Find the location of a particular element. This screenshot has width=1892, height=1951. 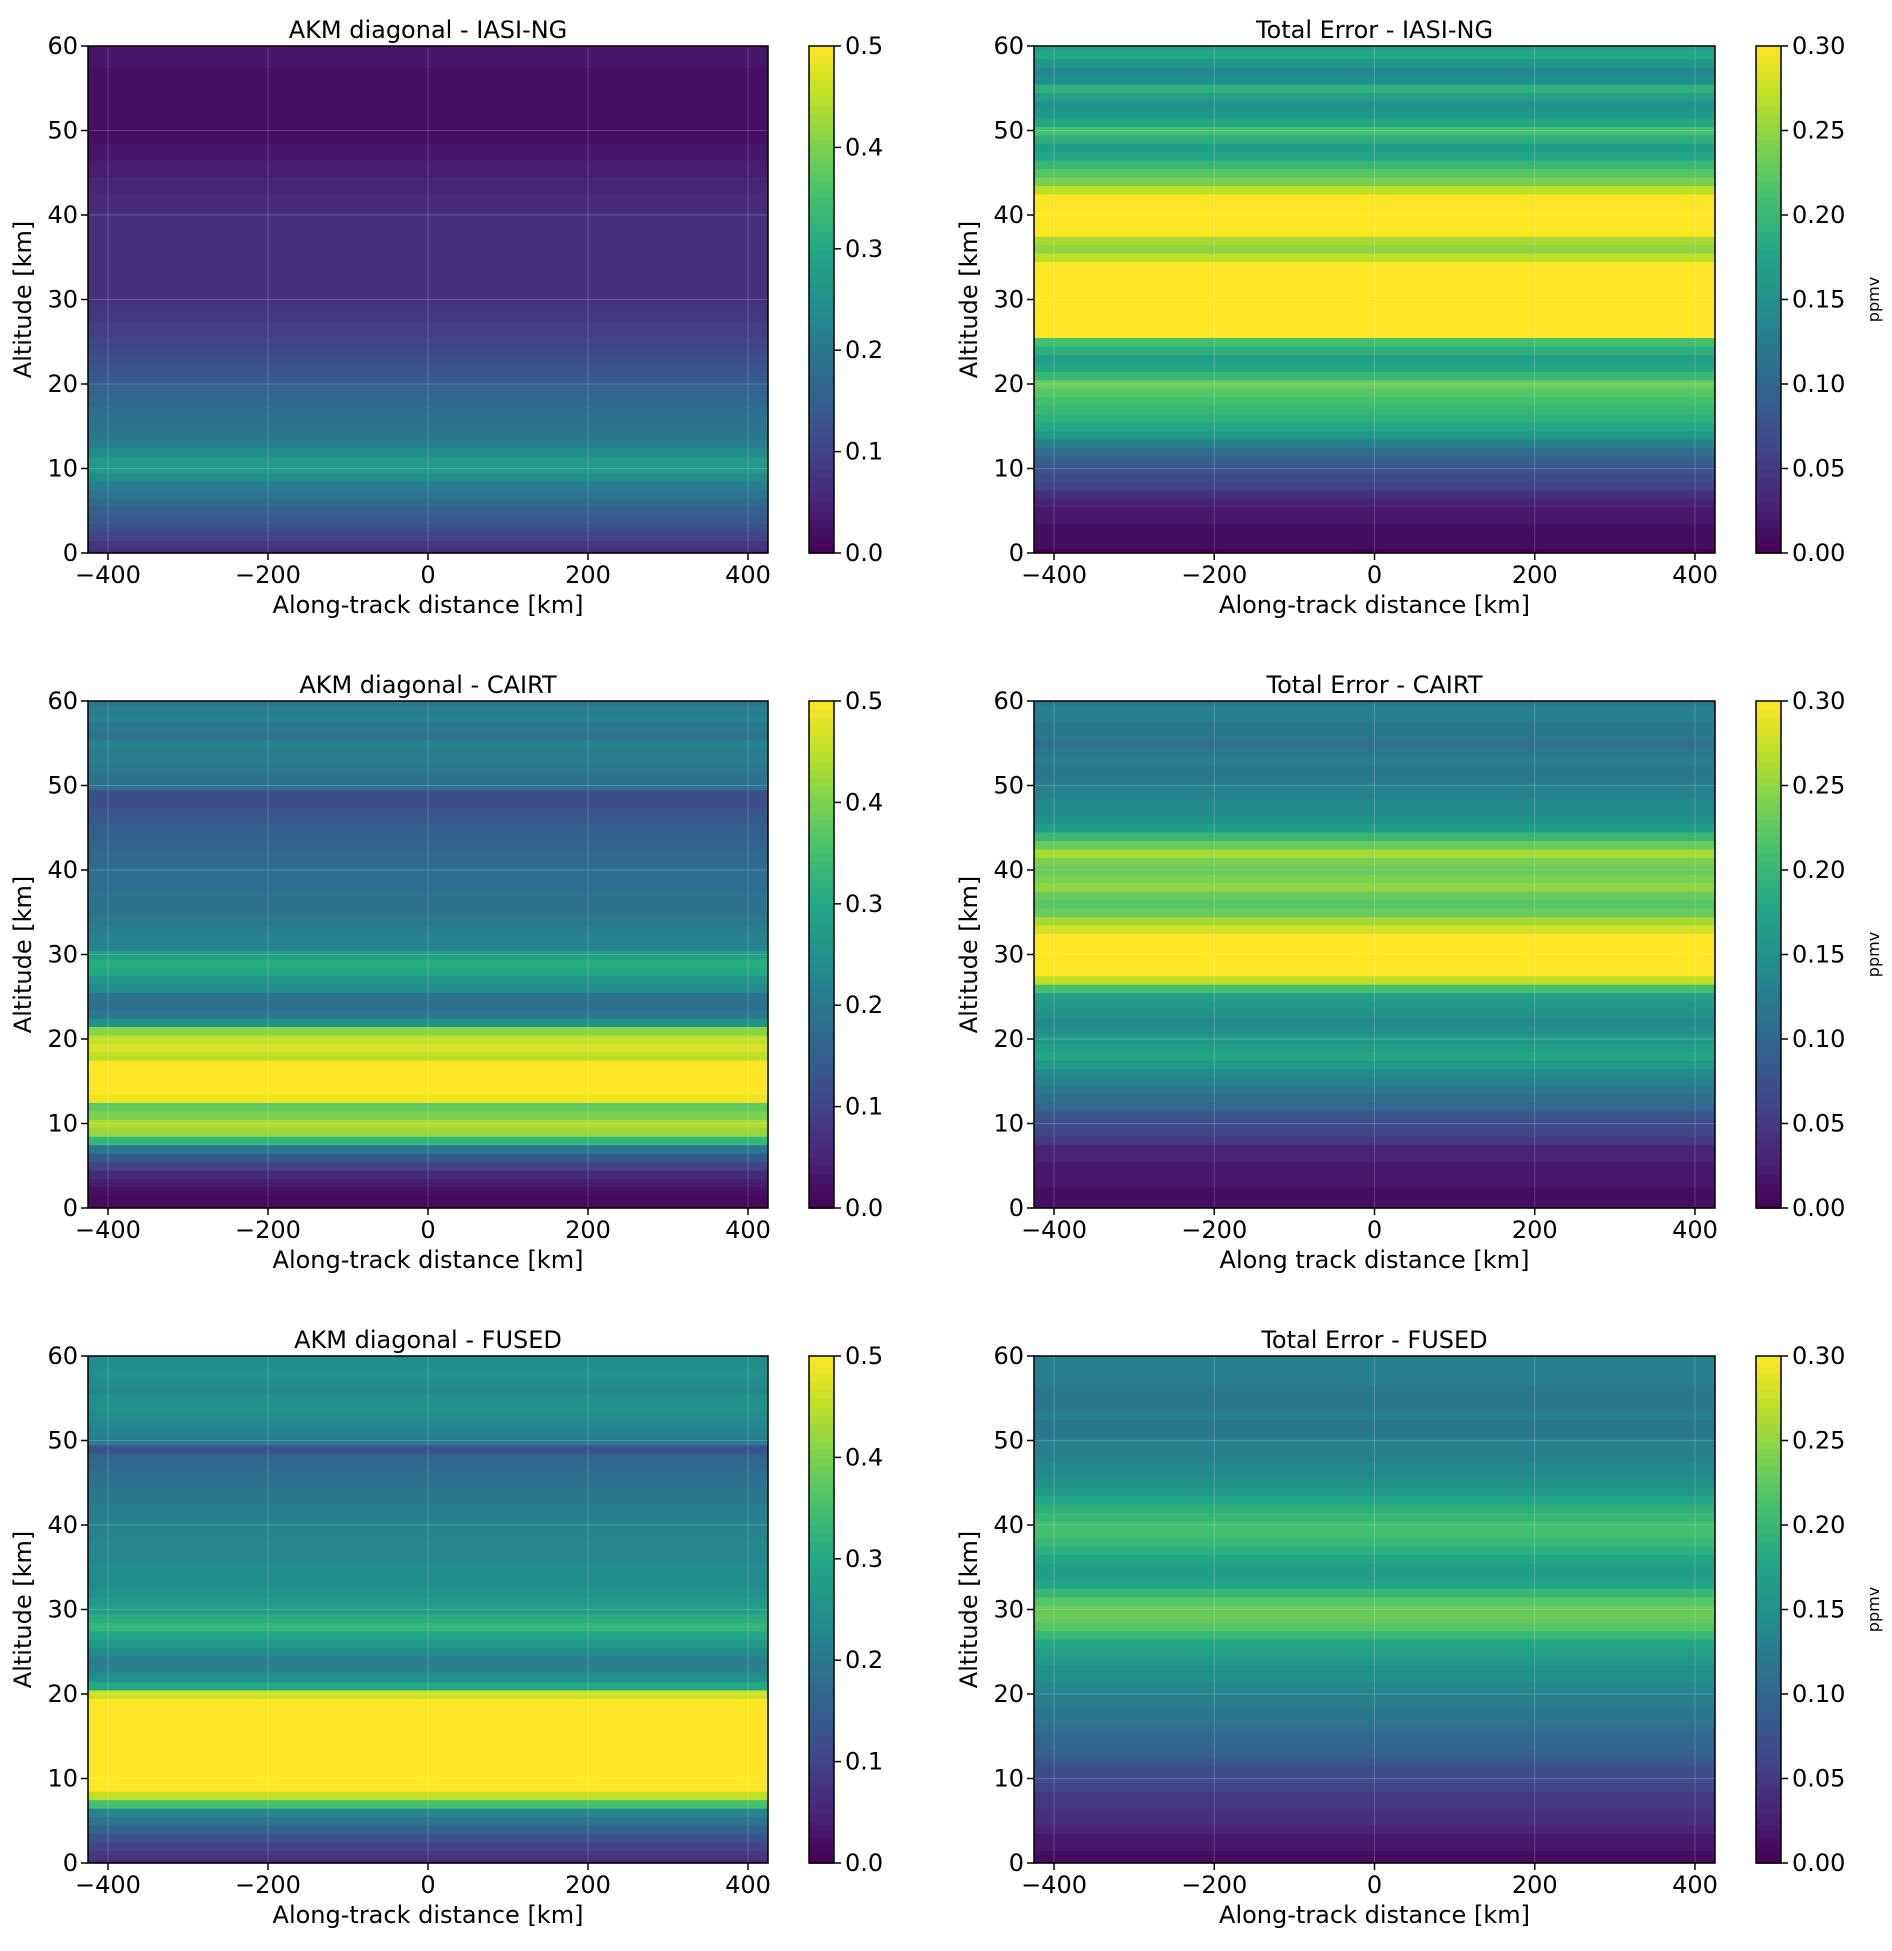

y-axis-label: Altitude [km] is located at coordinates (23, 954).